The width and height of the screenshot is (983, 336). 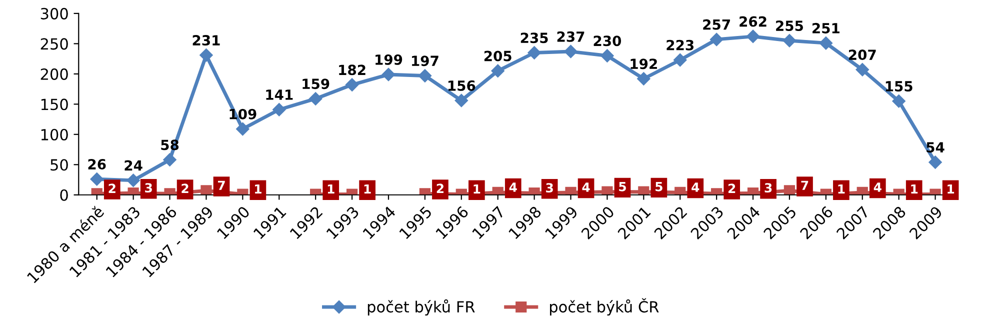 What do you see at coordinates (316, 84) in the screenshot?
I see `data-label: 159` at bounding box center [316, 84].